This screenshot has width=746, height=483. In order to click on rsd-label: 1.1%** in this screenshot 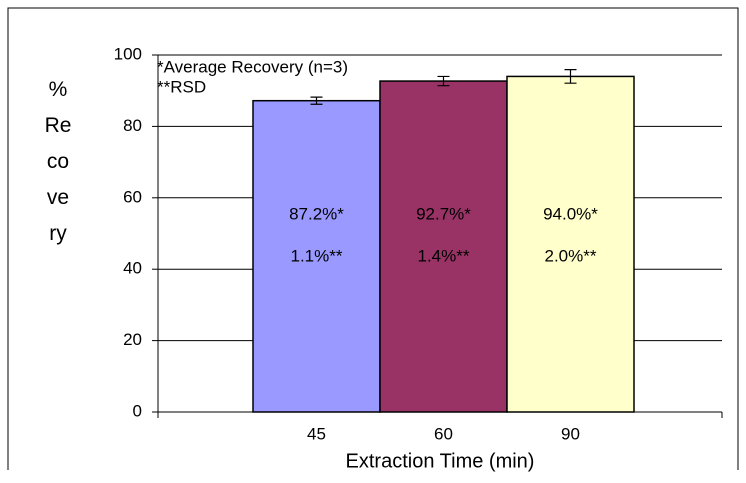, I will do `click(317, 255)`.